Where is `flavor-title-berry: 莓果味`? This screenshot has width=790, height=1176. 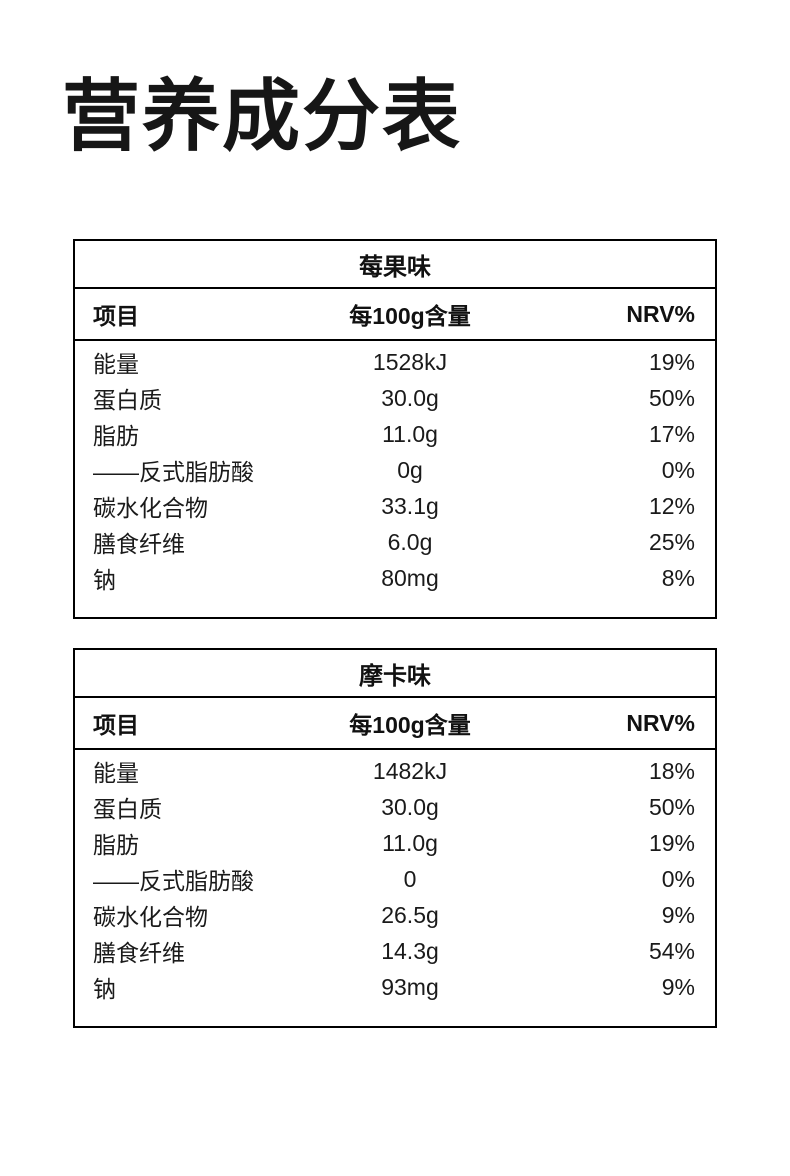
flavor-title-berry: 莓果味 is located at coordinates (395, 265).